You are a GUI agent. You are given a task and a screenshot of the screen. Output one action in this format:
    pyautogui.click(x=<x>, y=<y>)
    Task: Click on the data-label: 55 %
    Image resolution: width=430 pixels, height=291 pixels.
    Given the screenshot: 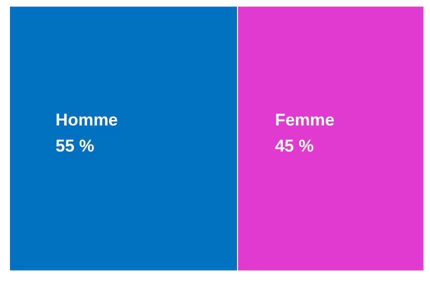 What is the action you would take?
    pyautogui.click(x=75, y=146)
    